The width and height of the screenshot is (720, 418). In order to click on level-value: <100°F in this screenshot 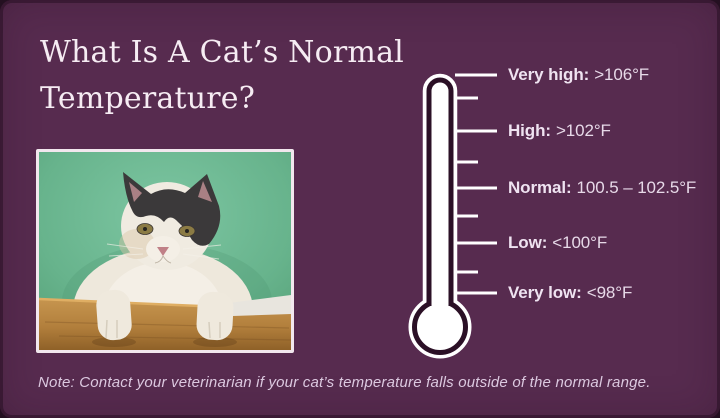, I will do `click(580, 242)`.